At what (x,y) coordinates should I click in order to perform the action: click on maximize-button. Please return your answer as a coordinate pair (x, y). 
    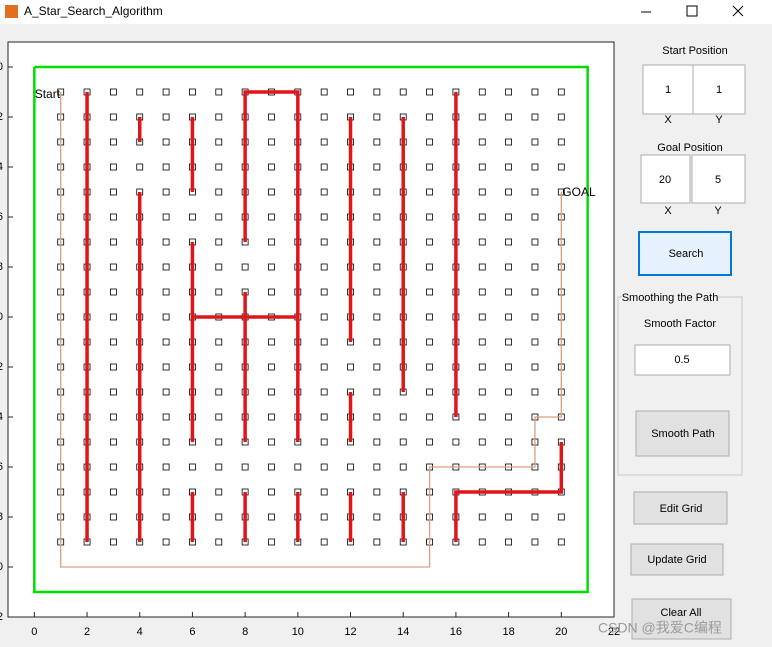
    Looking at the image, I should click on (692, 11).